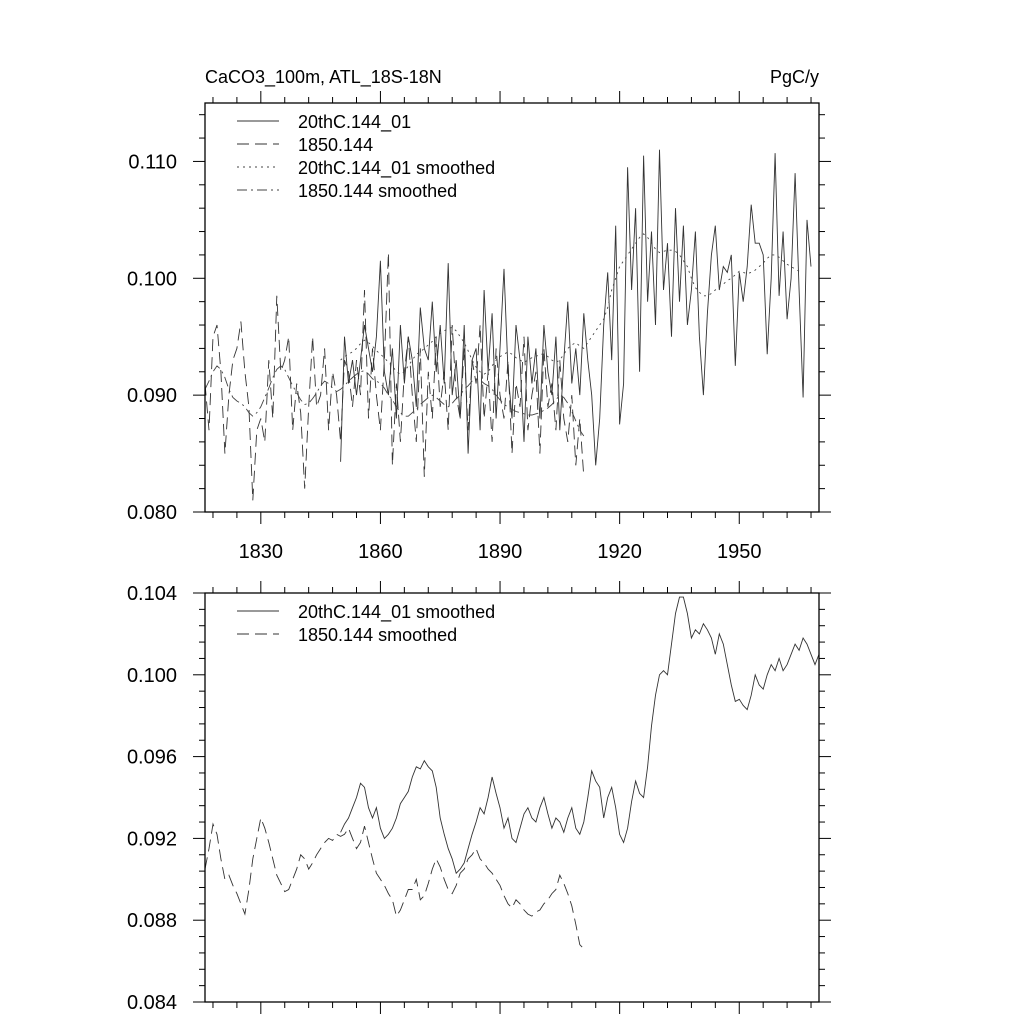  I want to click on top-panel-title: CaCO3_100m, ATL_18S-18N, so click(323, 77).